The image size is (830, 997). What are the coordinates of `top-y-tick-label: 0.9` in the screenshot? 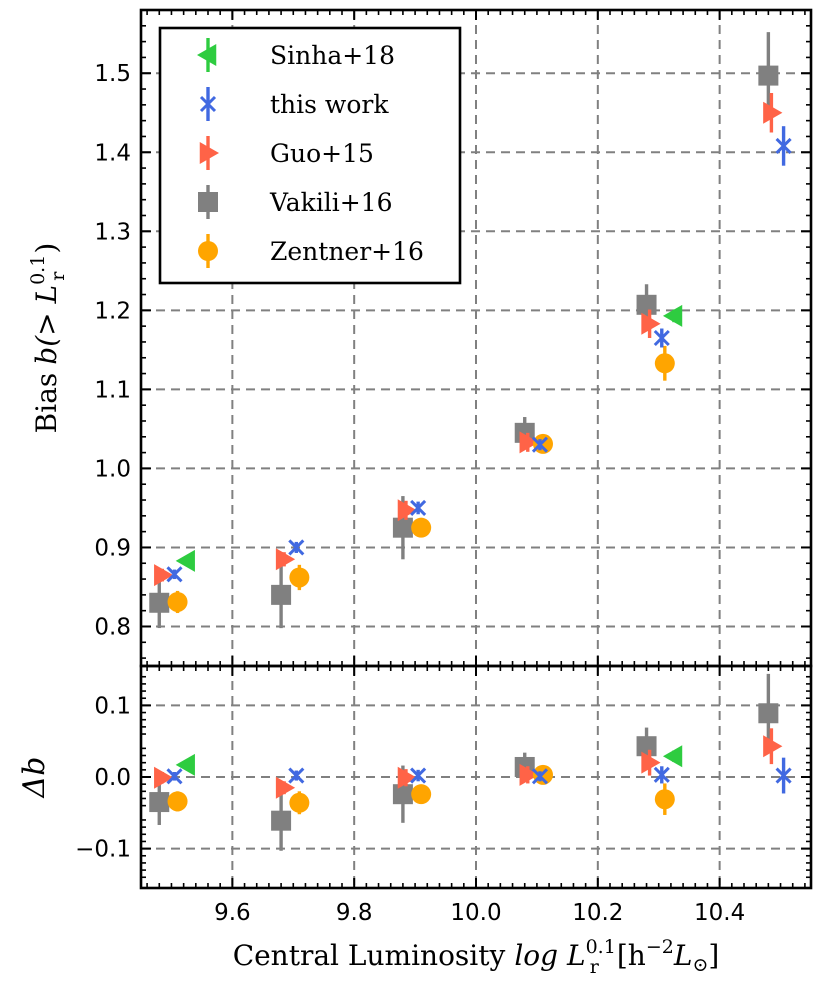 It's located at (112, 548).